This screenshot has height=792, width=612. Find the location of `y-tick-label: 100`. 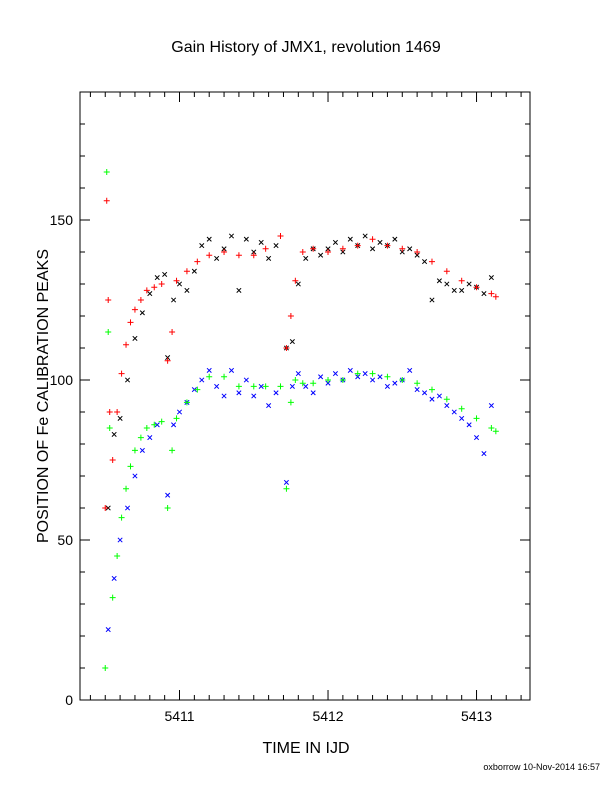

y-tick-label: 100 is located at coordinates (62, 380).